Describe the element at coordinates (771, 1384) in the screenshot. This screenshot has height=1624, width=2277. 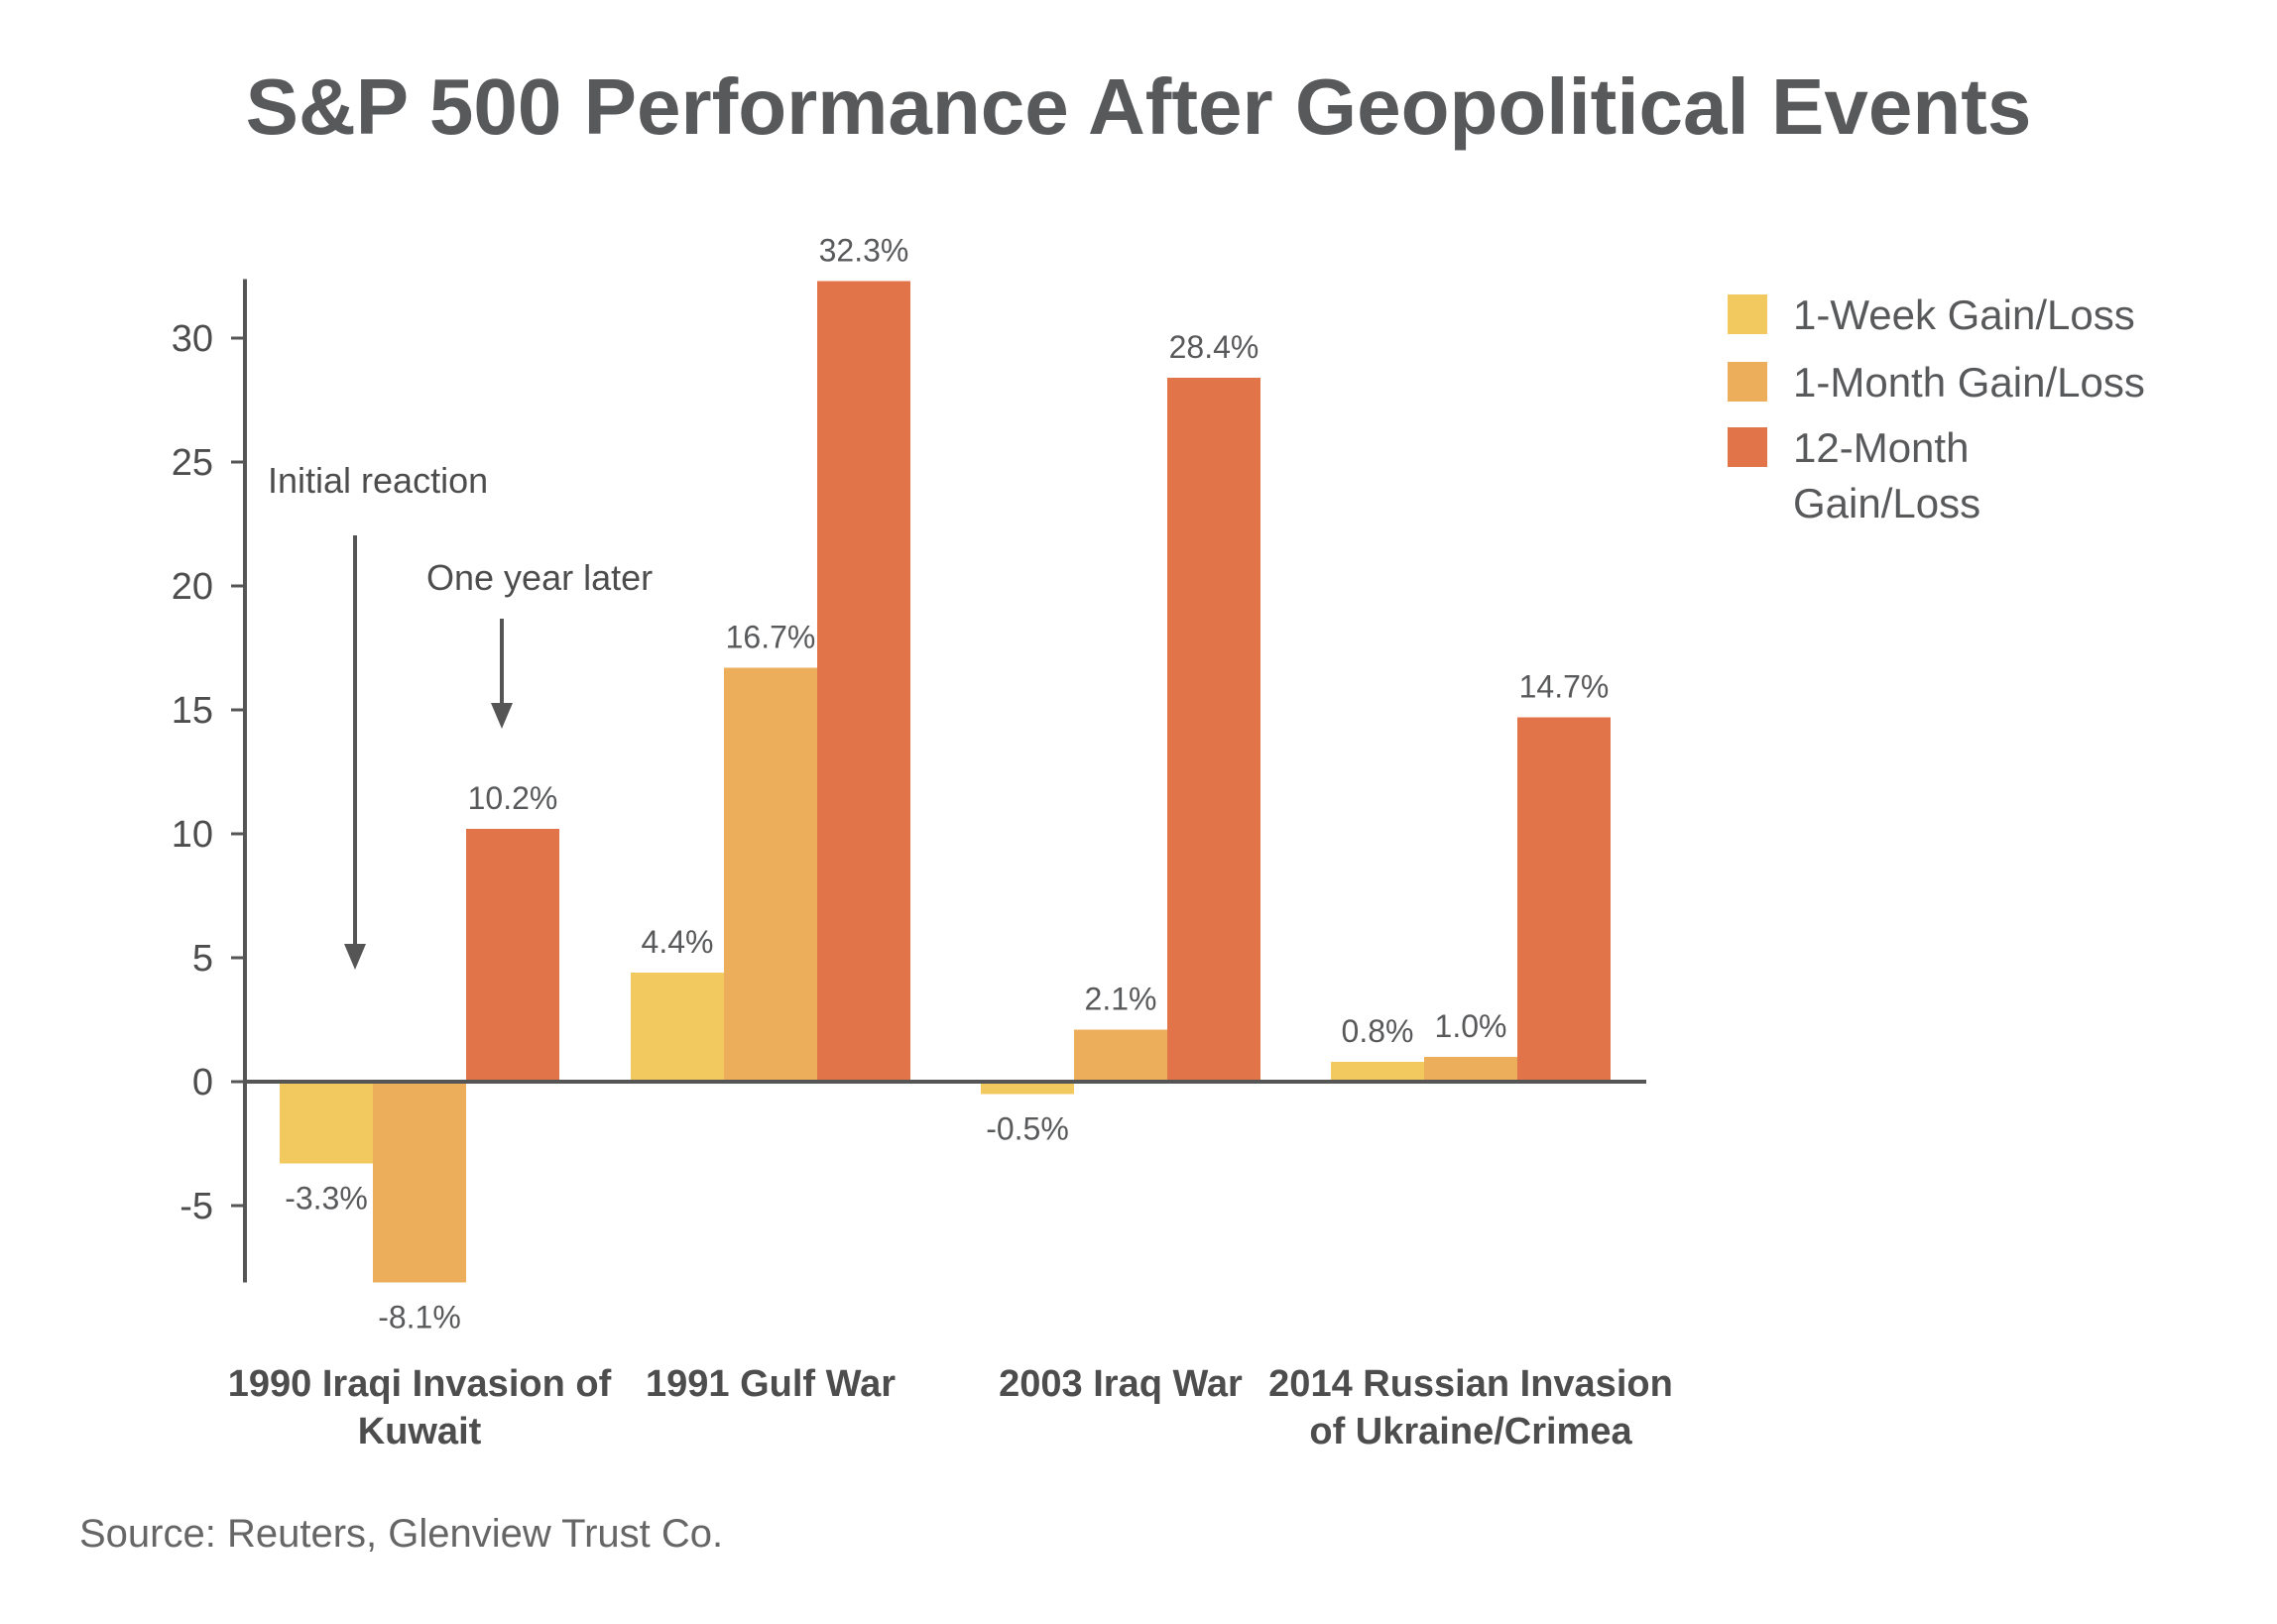
I see `category-label: 1991 Gulf War` at that location.